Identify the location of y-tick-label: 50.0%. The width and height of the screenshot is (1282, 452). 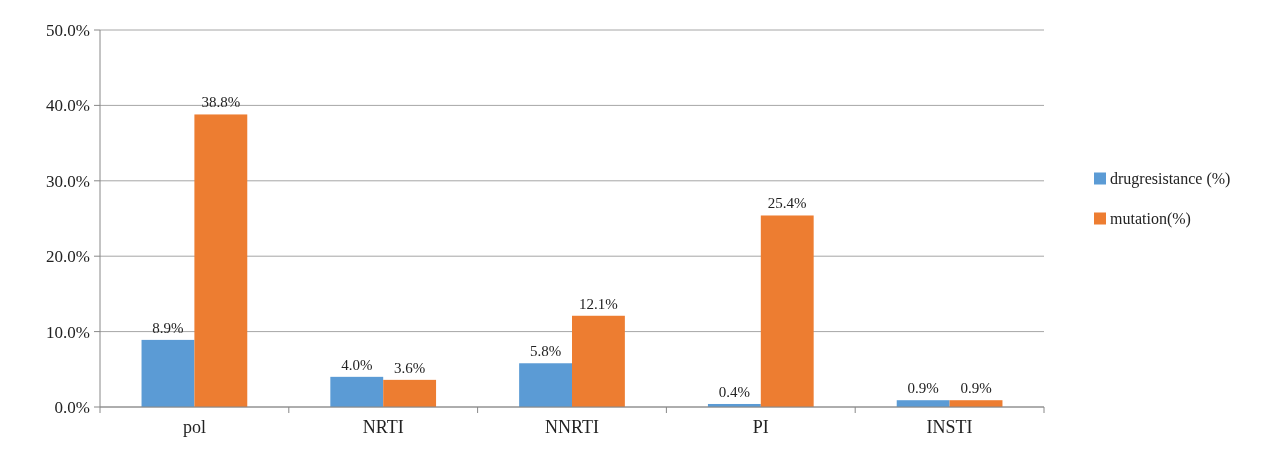
(68, 30).